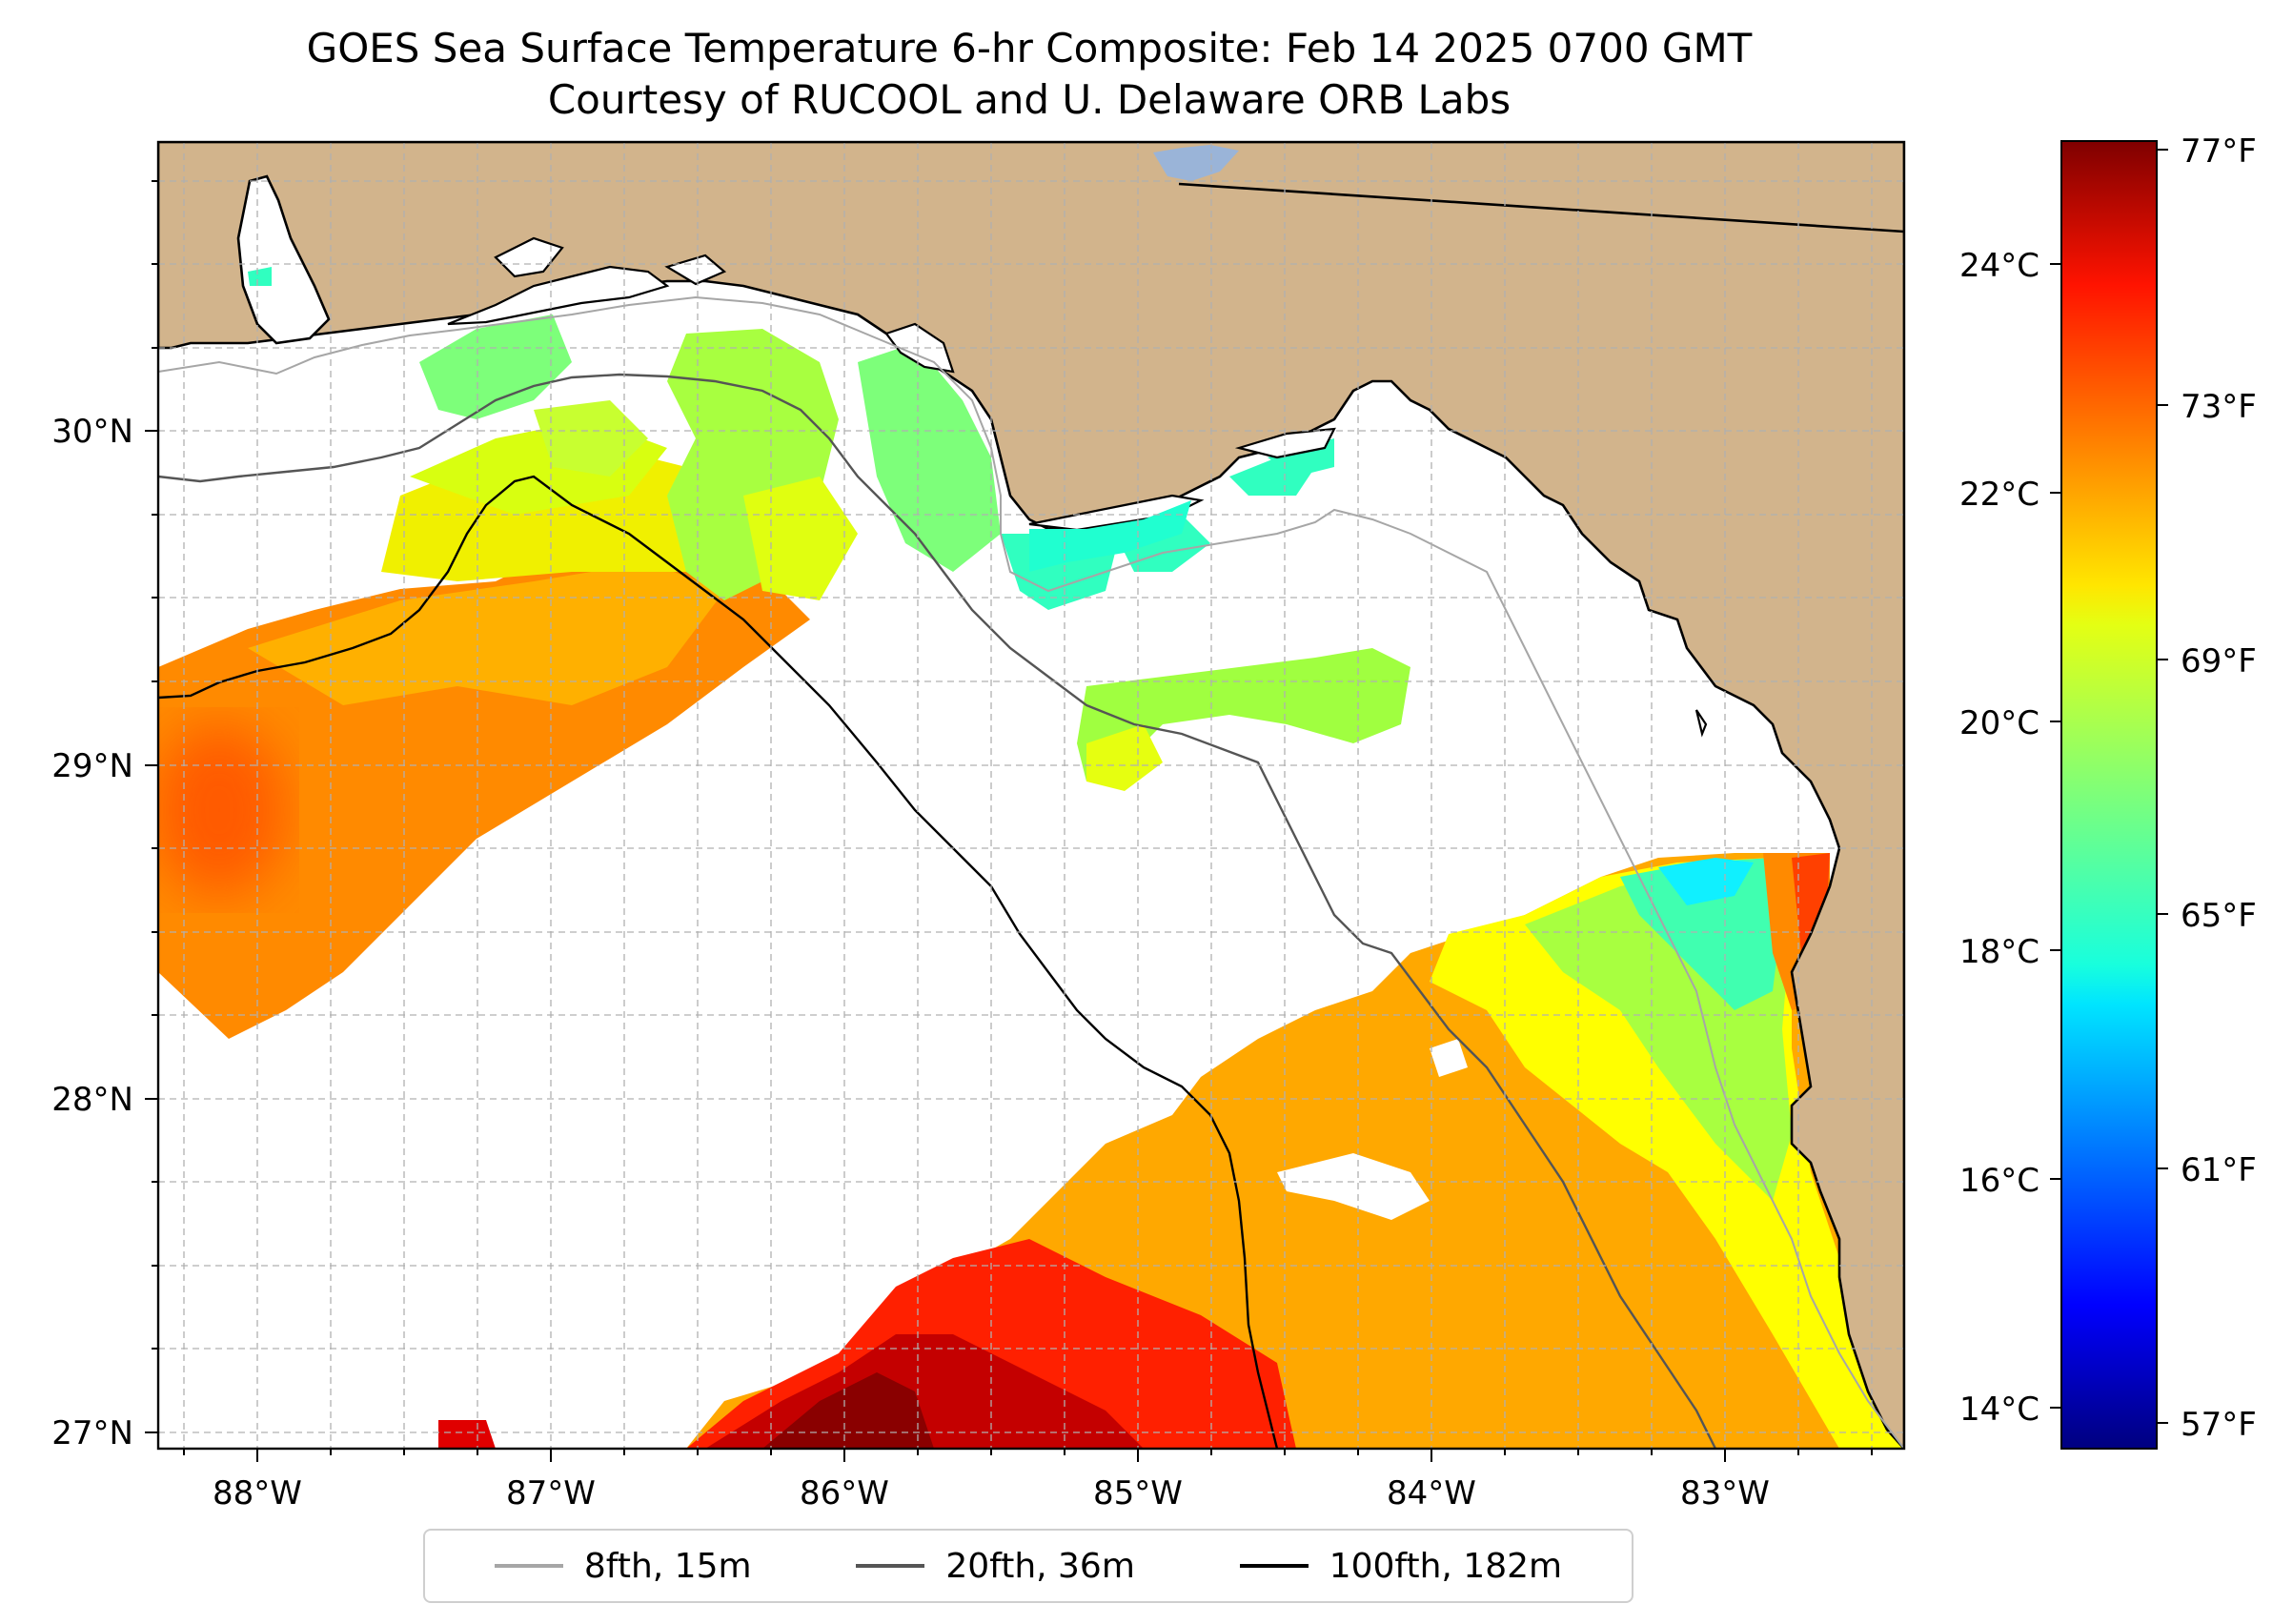  I want to click on lon-label-85w: 85°W, so click(1138, 1493).